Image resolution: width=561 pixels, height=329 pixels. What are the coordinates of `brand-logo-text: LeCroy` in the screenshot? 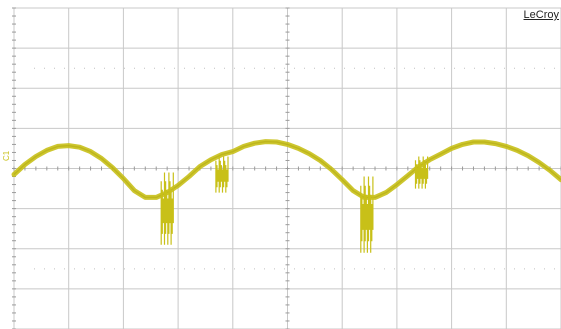 It's located at (541, 15).